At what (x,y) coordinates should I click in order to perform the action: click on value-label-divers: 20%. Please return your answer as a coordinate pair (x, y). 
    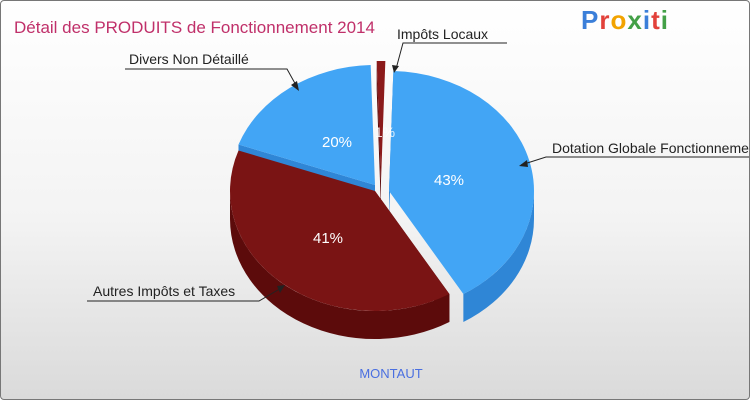
    Looking at the image, I should click on (337, 142).